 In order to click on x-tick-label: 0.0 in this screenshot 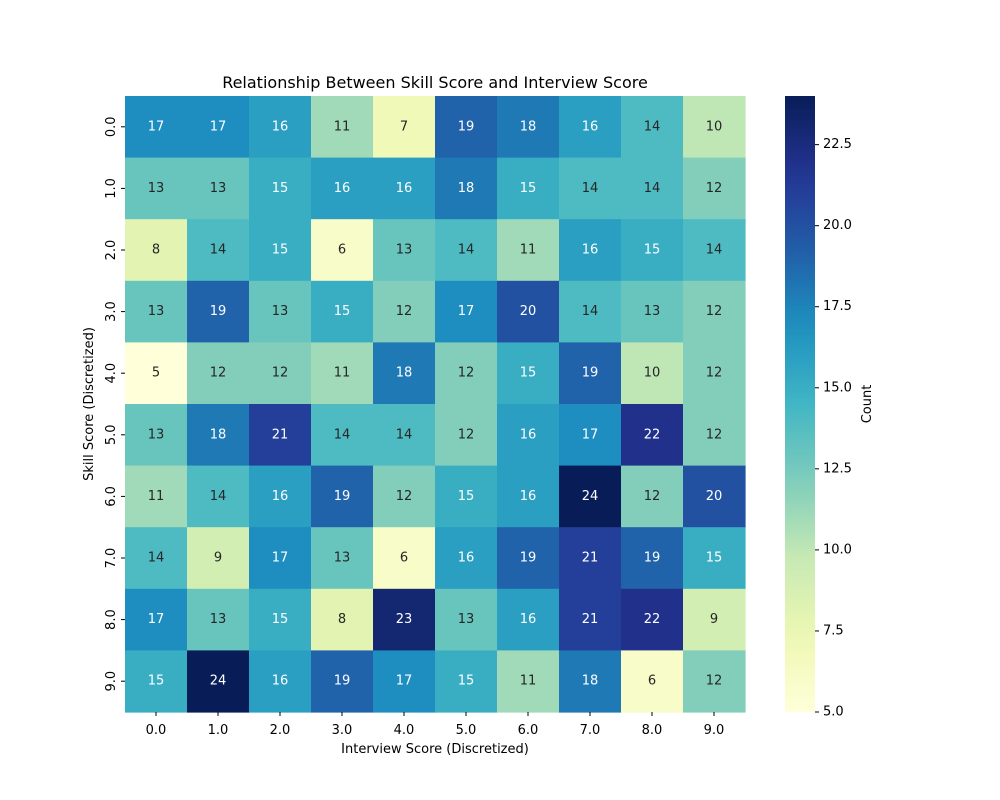, I will do `click(156, 730)`.